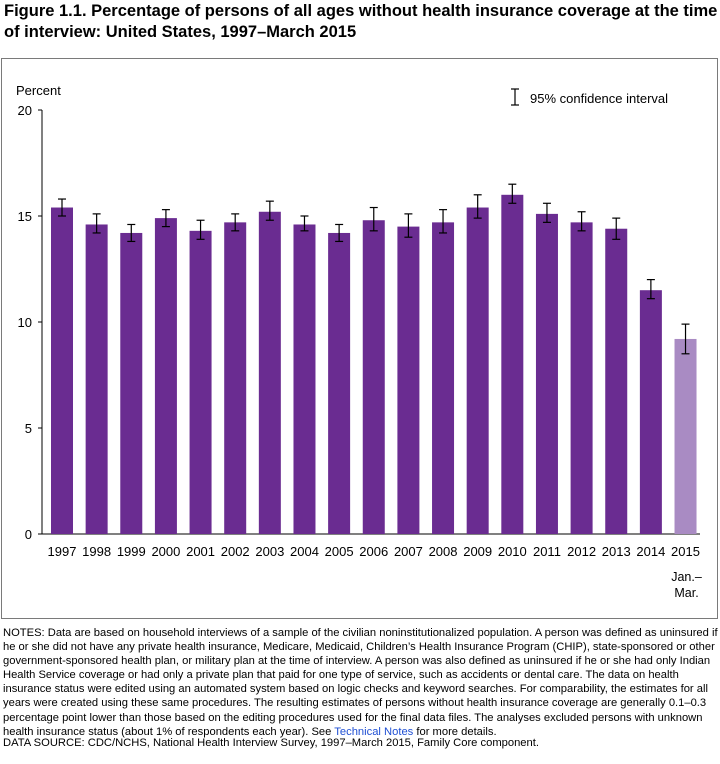  What do you see at coordinates (581, 378) in the screenshot?
I see `bar-2012` at bounding box center [581, 378].